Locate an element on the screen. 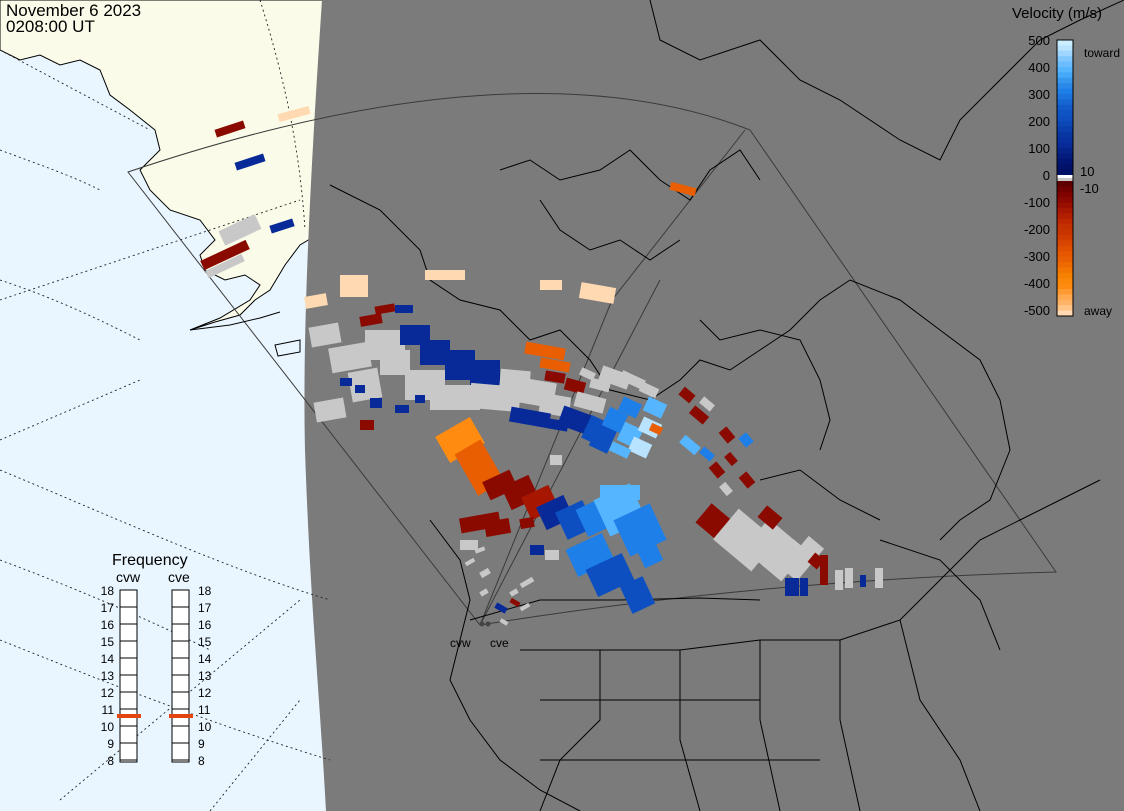 The height and width of the screenshot is (811, 1124). colorbar-tick-label: -200 is located at coordinates (1037, 229).